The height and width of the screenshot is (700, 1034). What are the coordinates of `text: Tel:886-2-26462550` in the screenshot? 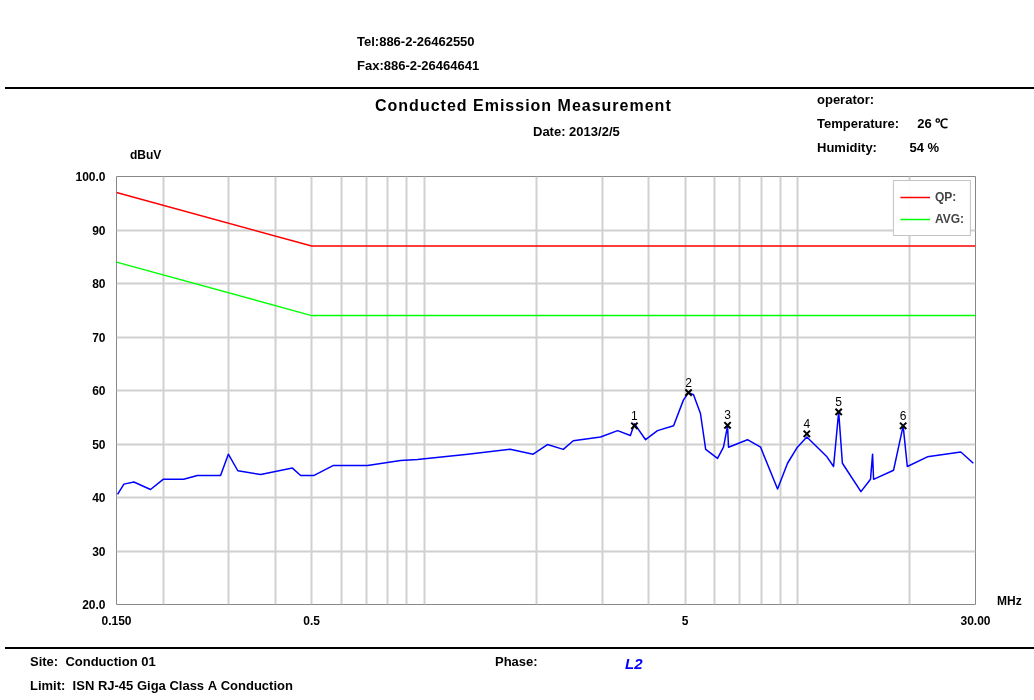 It's located at (416, 42).